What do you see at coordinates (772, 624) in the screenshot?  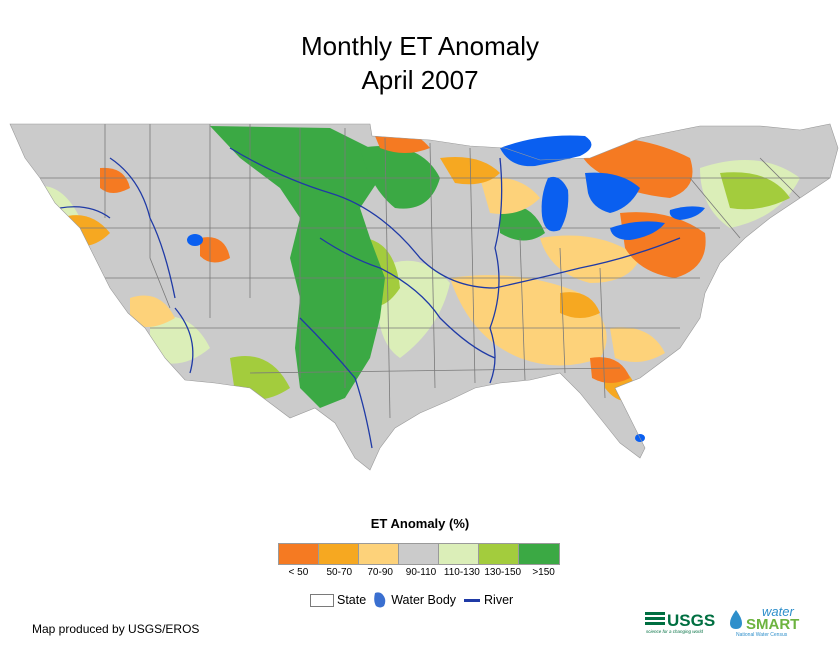 I see `svg-text: SMART` at bounding box center [772, 624].